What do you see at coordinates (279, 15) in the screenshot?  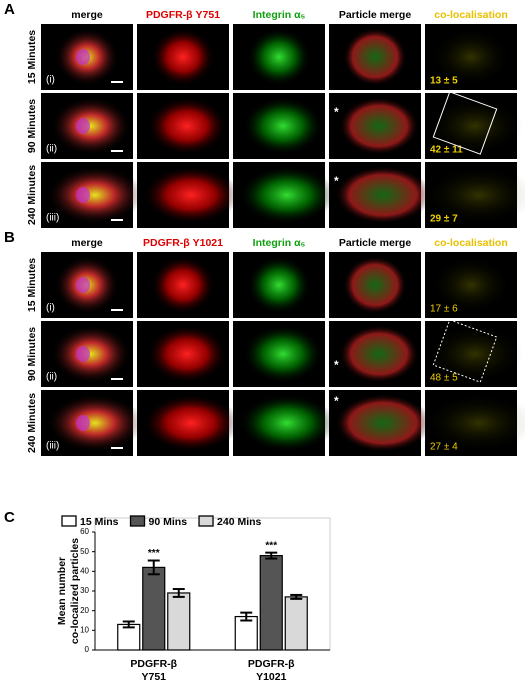 I see `column-header: Integrin α₅` at bounding box center [279, 15].